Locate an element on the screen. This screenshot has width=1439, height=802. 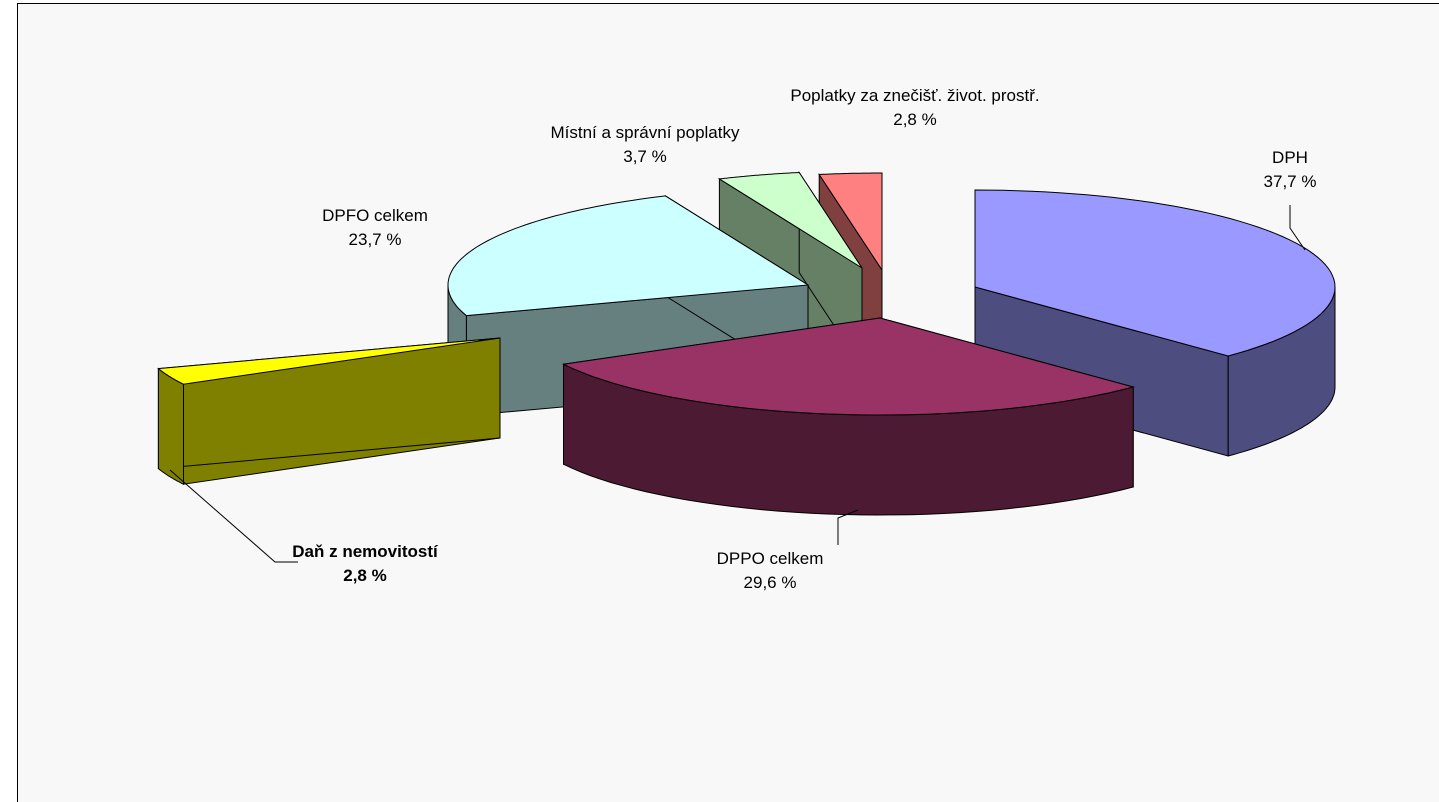
label-name: DPFO celkem is located at coordinates (375, 215).